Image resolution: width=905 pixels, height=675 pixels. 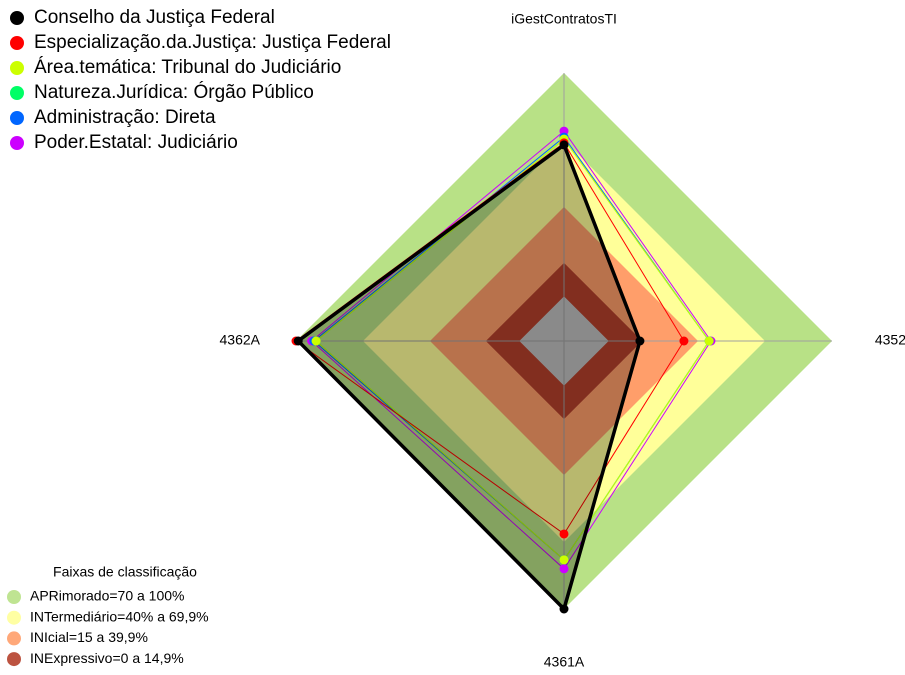 I want to click on legend-label: Administração: Direta, so click(x=125, y=117).